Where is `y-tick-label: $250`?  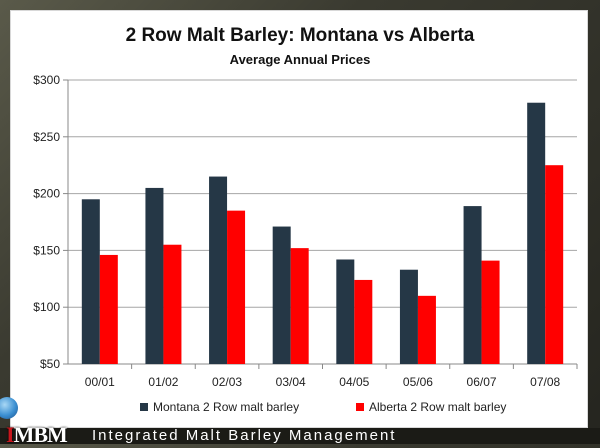 y-tick-label: $250 is located at coordinates (46, 137).